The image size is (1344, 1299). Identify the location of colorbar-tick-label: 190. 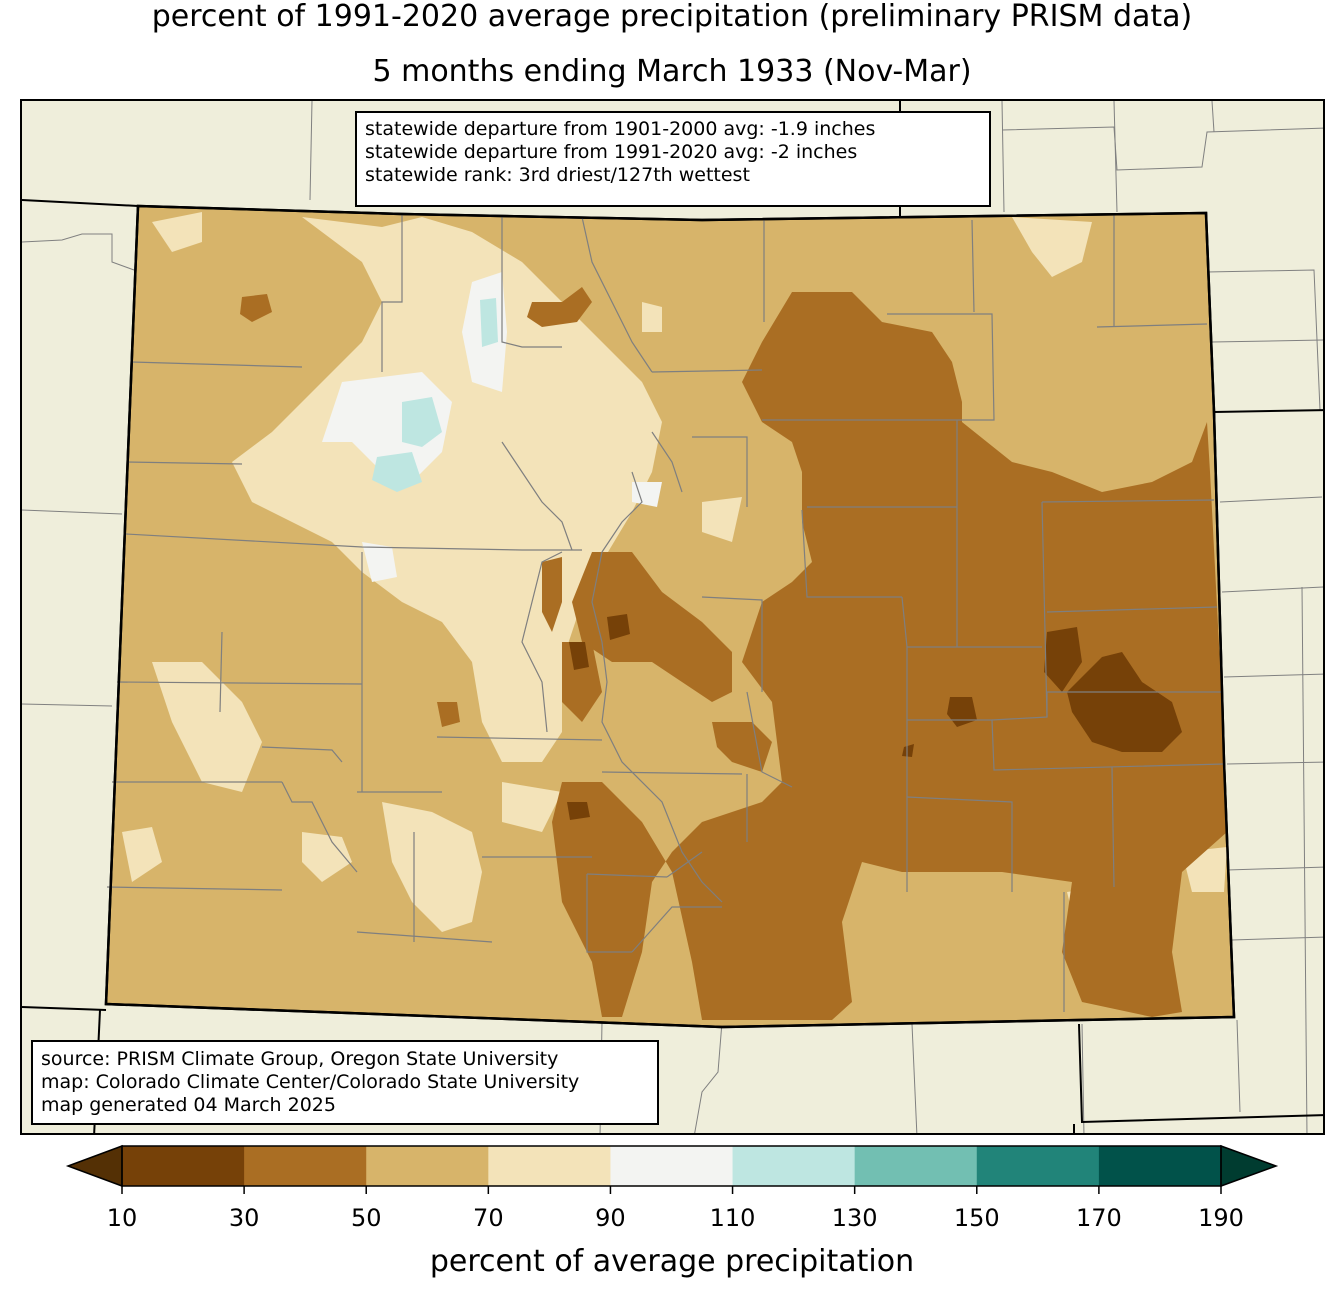
(1221, 1218).